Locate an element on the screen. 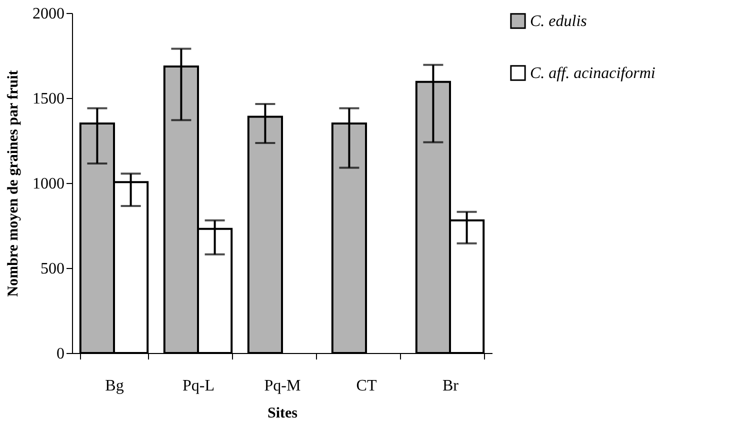 This screenshot has height=423, width=742. x-tick-label: Bg is located at coordinates (114, 386).